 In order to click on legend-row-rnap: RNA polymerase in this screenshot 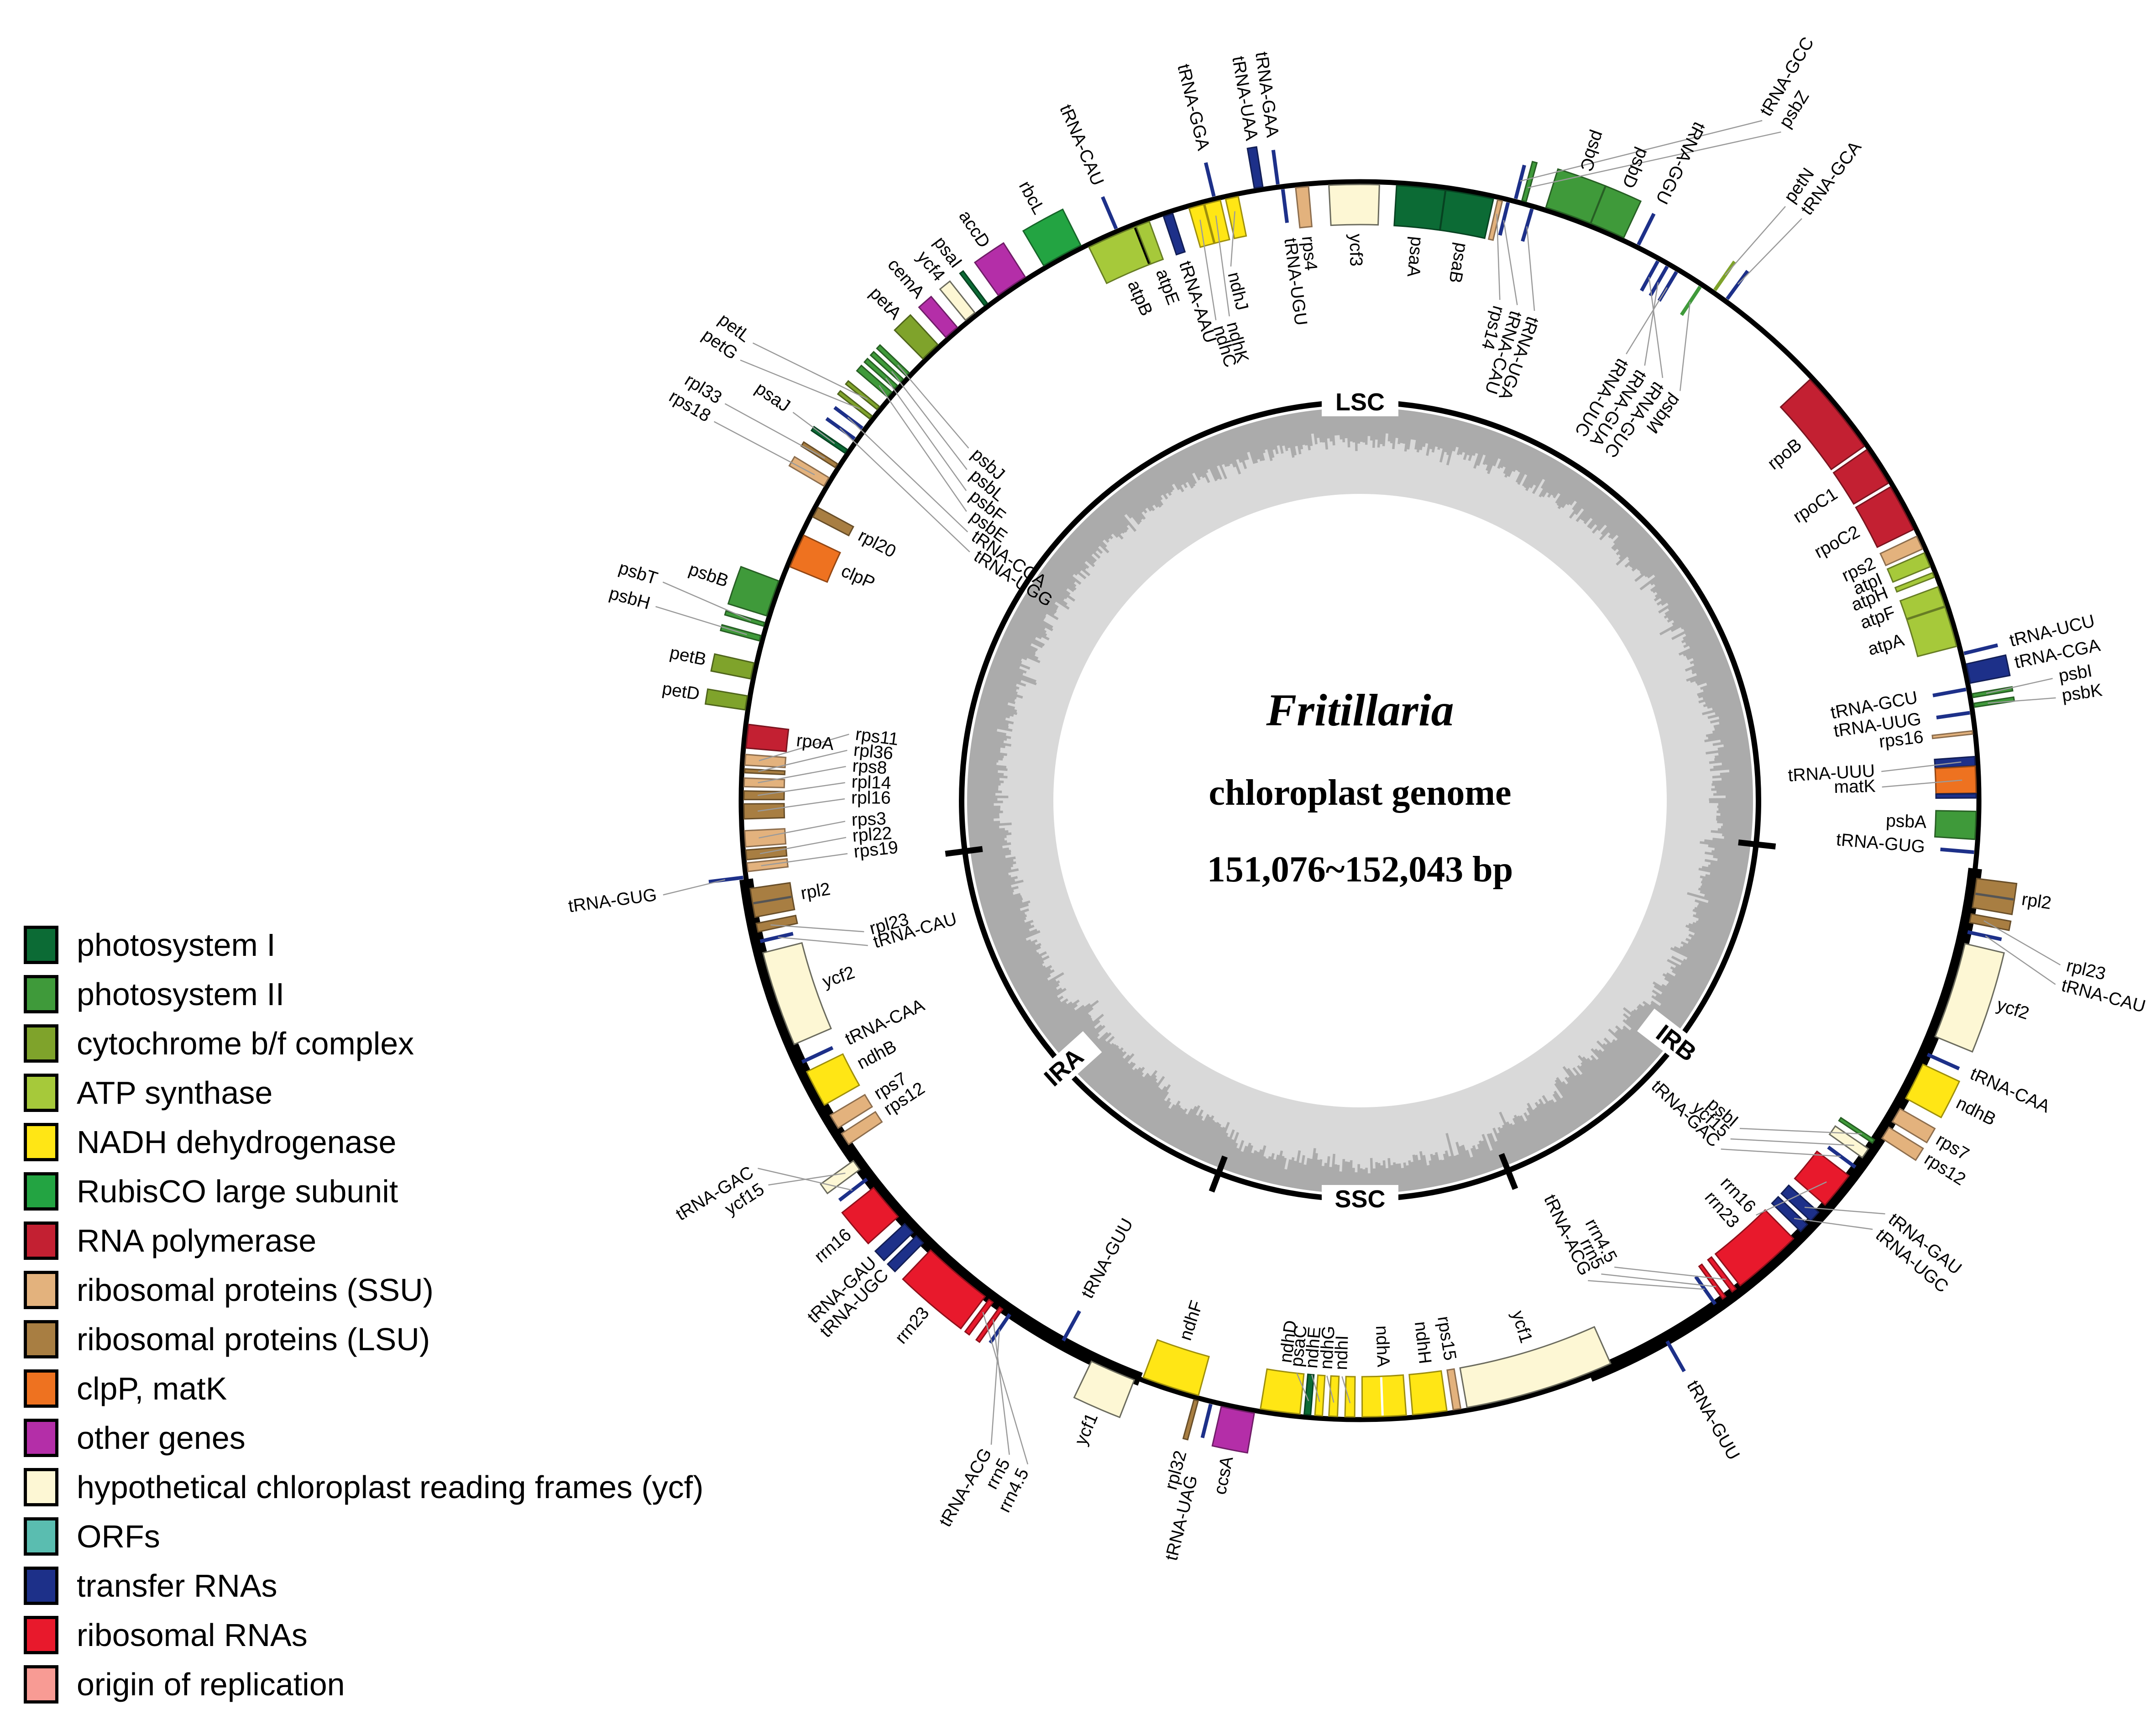, I will do `click(363, 1240)`.